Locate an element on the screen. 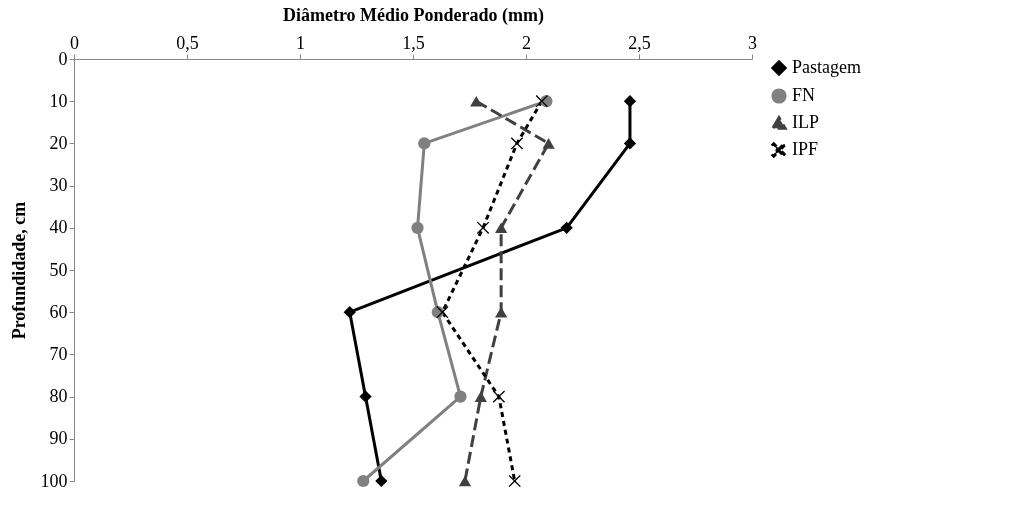  x-tick-label: 2,5 is located at coordinates (639, 42).